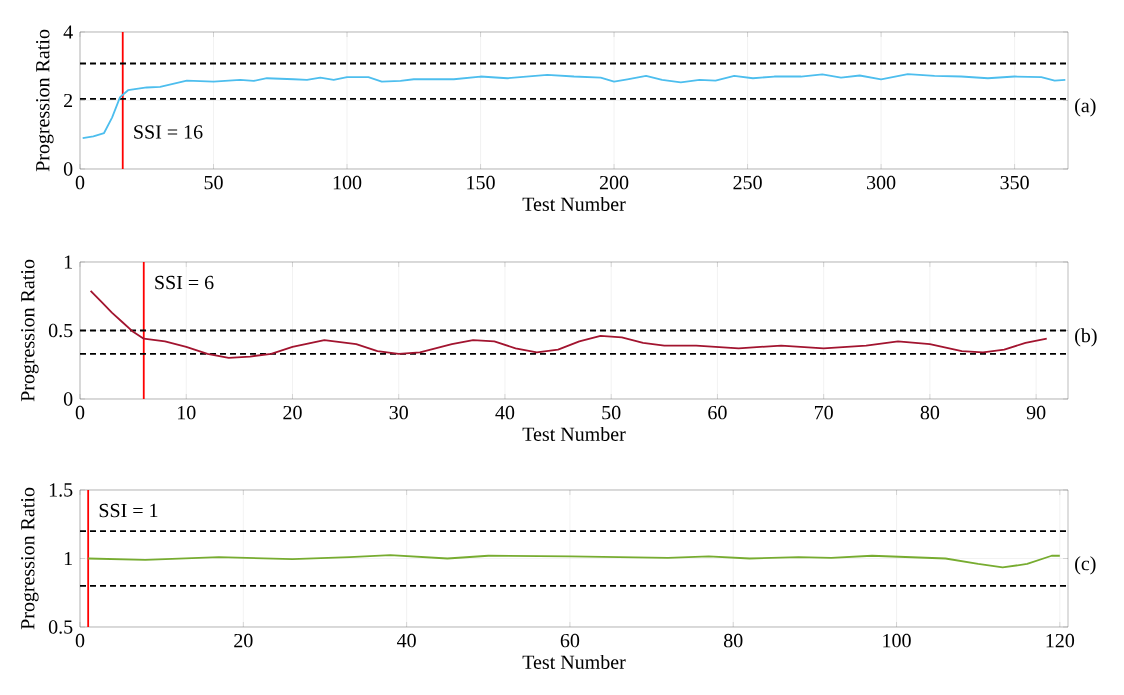 The image size is (1124, 695). What do you see at coordinates (747, 182) in the screenshot?
I see `x-tick-label: 250` at bounding box center [747, 182].